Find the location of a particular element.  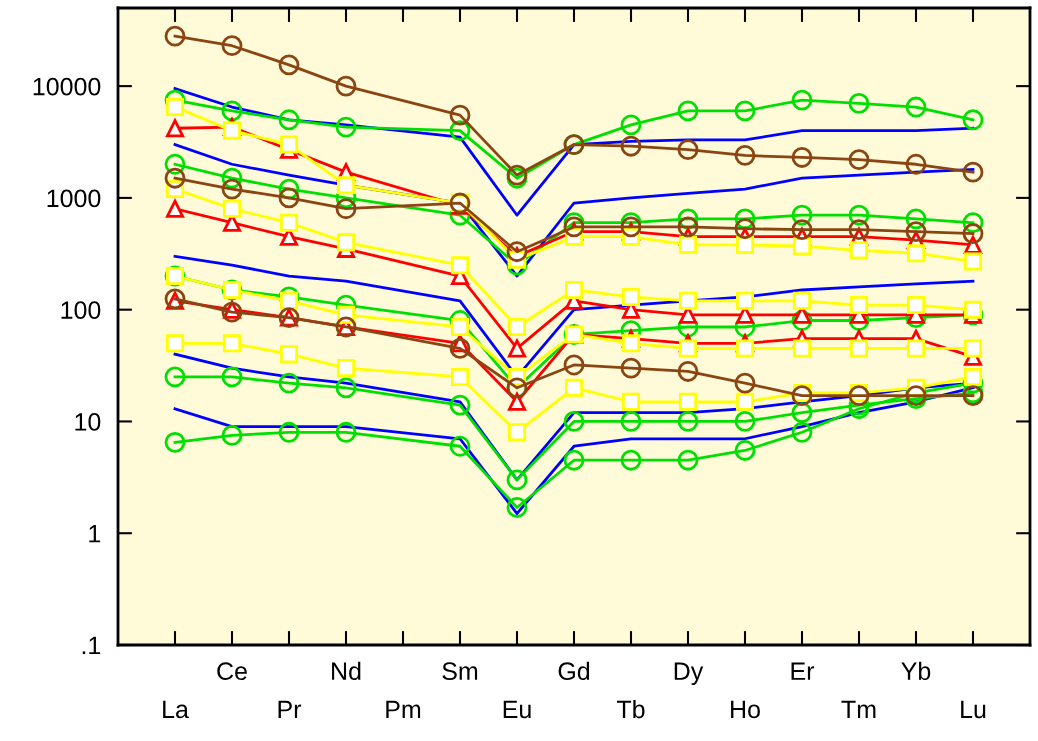

x-tick-label: Eu is located at coordinates (517, 709).